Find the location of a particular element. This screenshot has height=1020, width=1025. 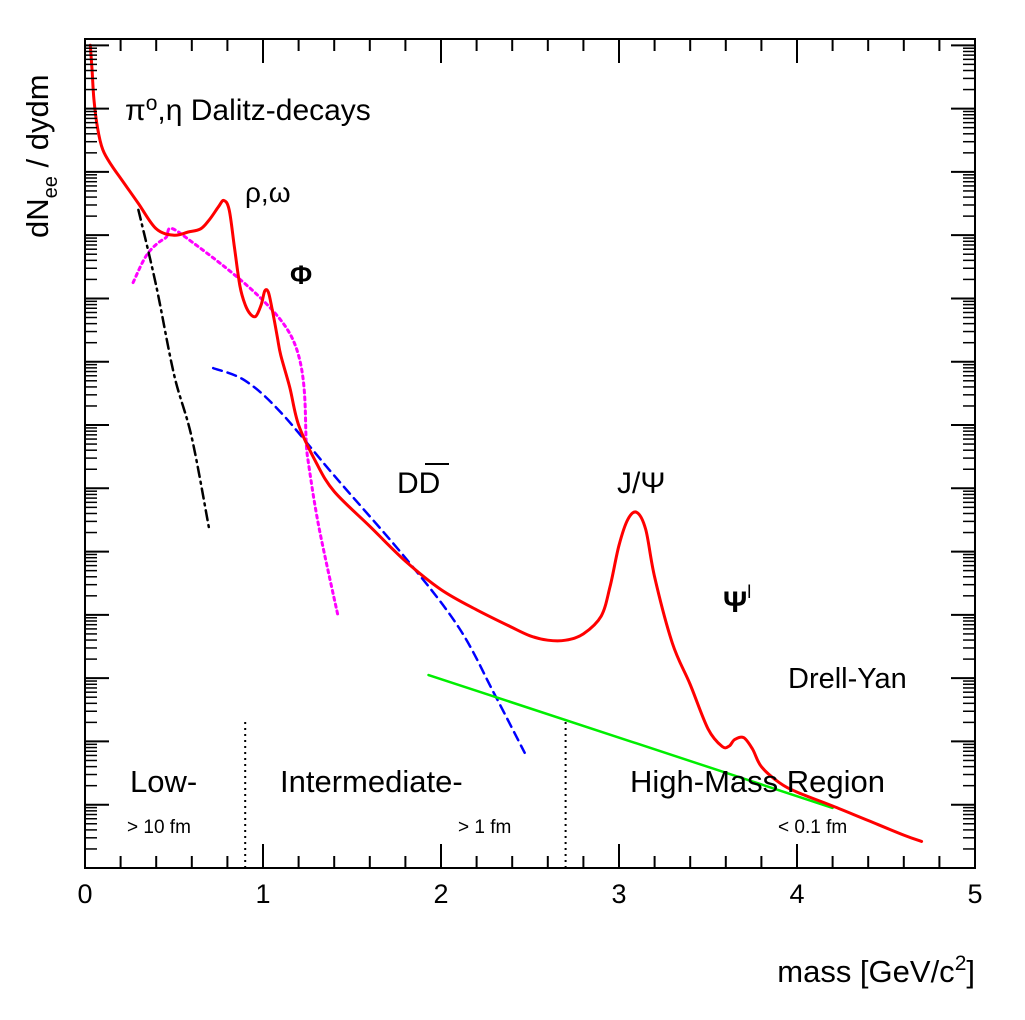

open-charm-curve is located at coordinates (368, 560).